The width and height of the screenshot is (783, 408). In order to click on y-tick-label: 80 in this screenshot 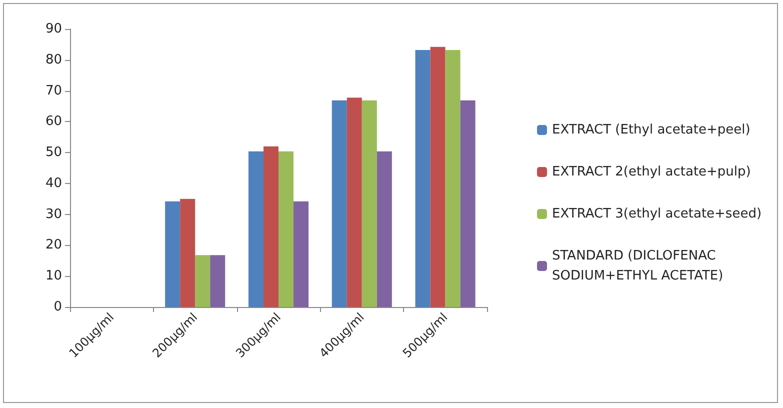, I will do `click(53, 60)`.